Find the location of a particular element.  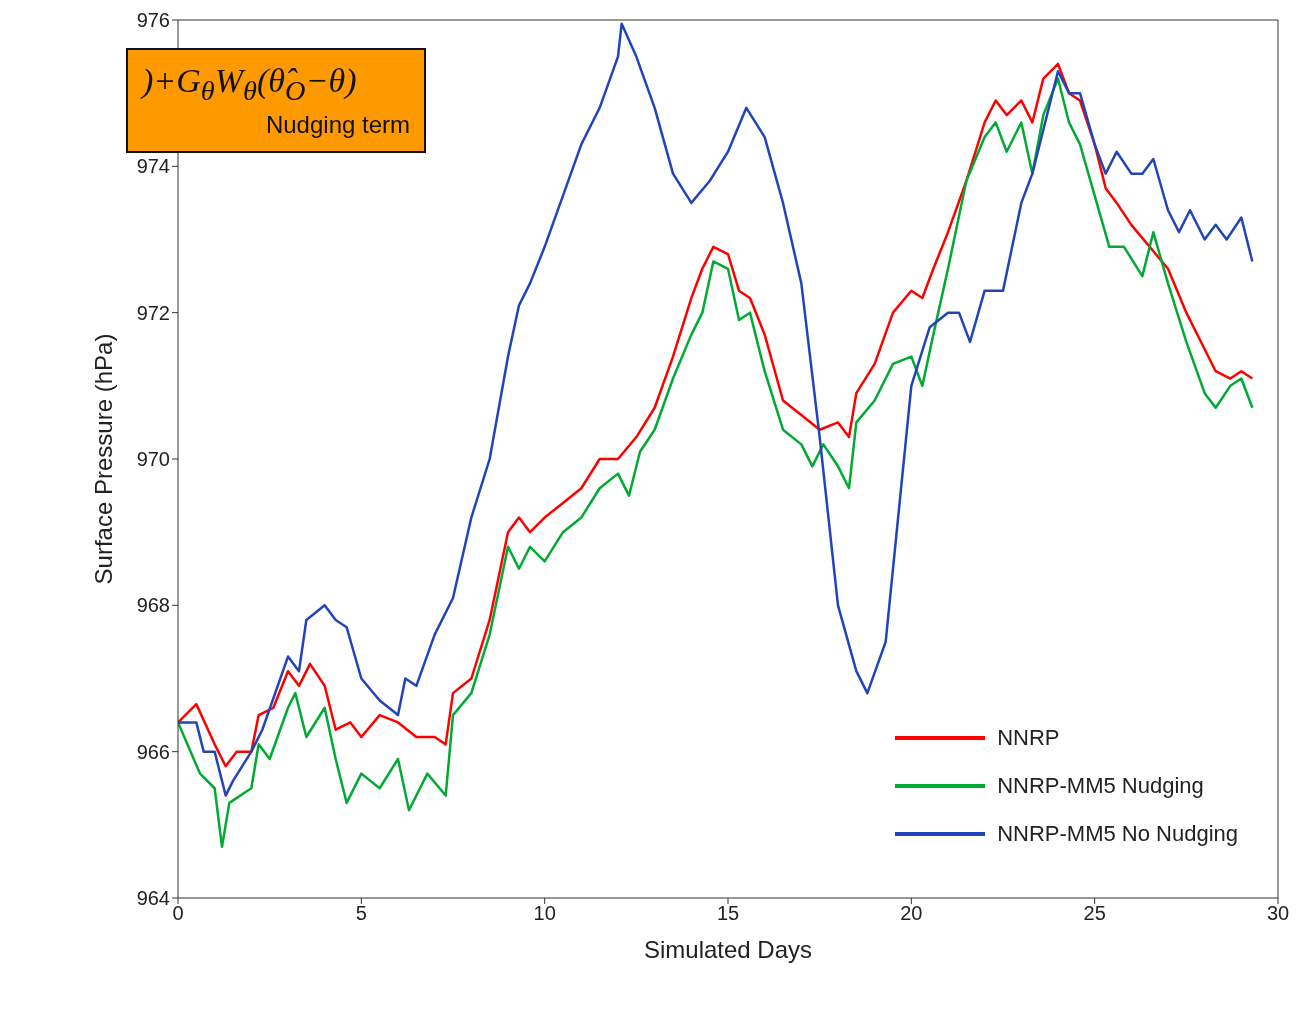

legend-label: NNRP is located at coordinates (1028, 738).